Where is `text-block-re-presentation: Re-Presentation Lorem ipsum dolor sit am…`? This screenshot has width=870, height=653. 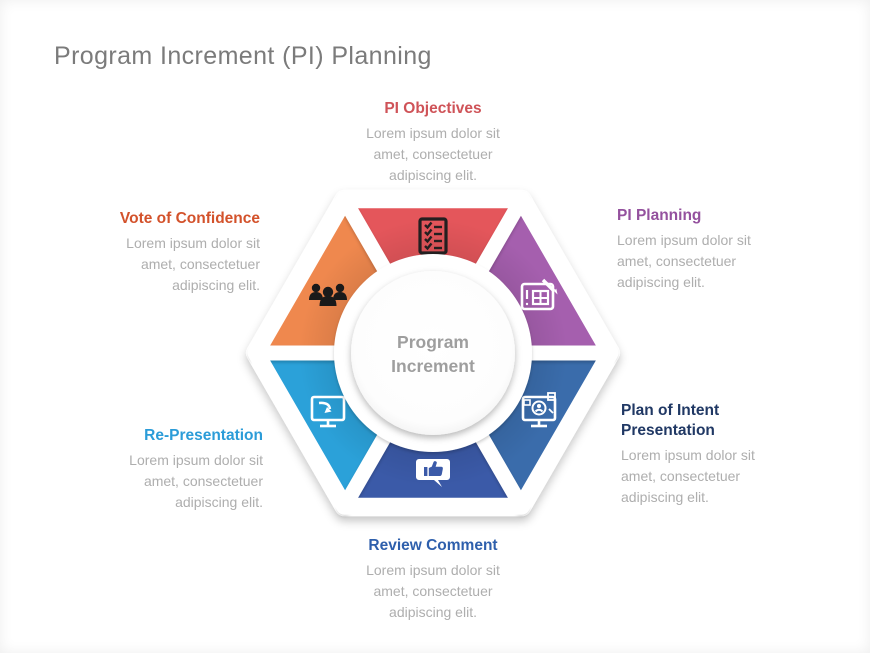 text-block-re-presentation: Re-Presentation Lorem ipsum dolor sit am… is located at coordinates (184, 469).